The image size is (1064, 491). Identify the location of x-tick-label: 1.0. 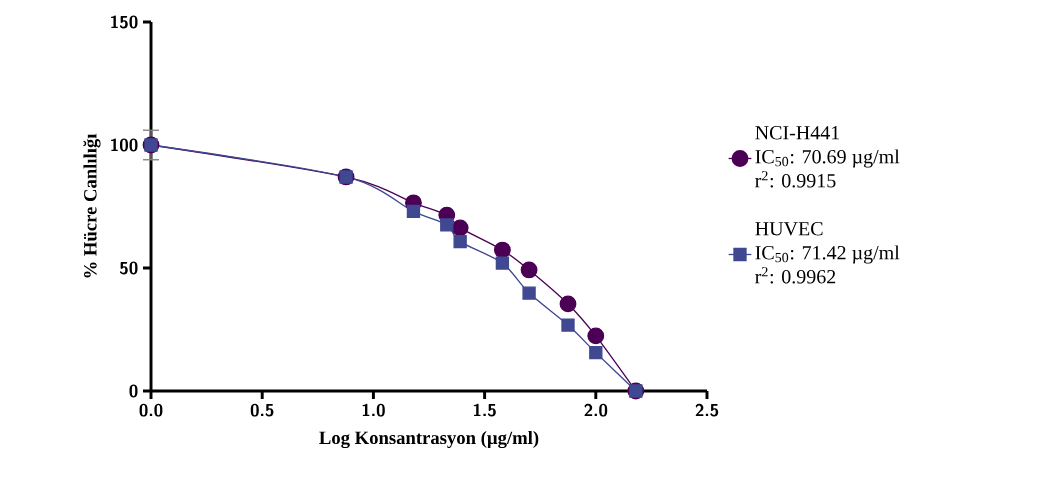
(373, 410).